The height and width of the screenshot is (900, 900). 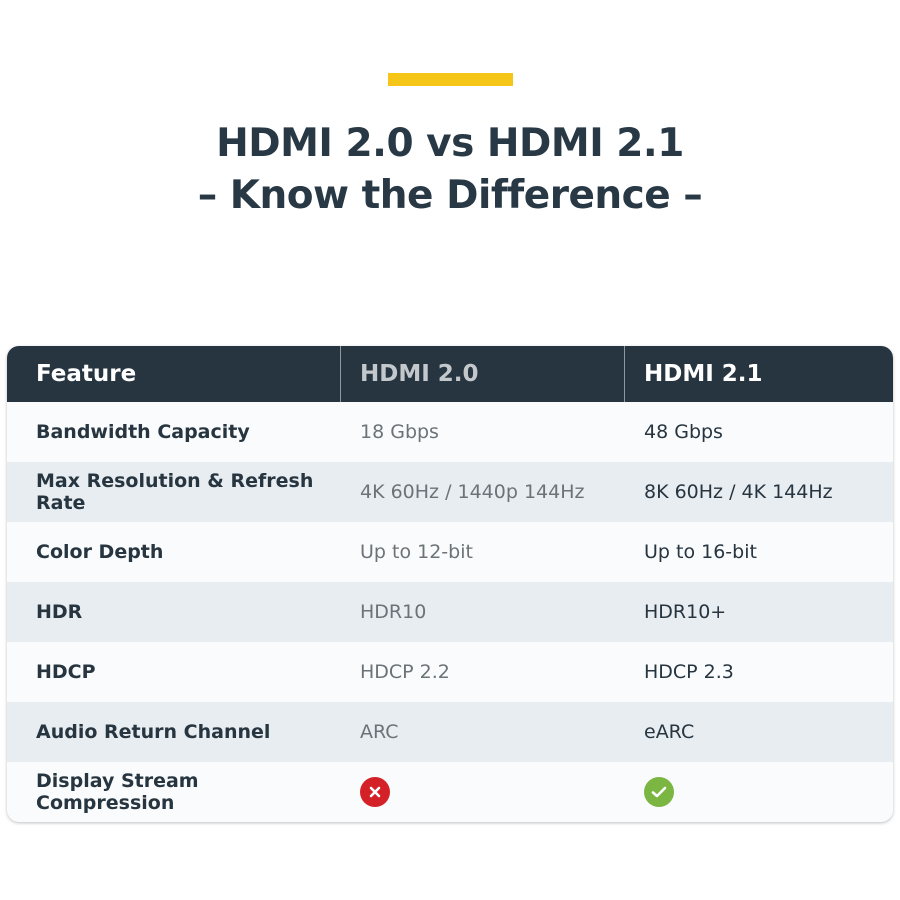 I want to click on table-row: HDCP HDCP 2.2 HDCP 2.3, so click(x=450, y=672).